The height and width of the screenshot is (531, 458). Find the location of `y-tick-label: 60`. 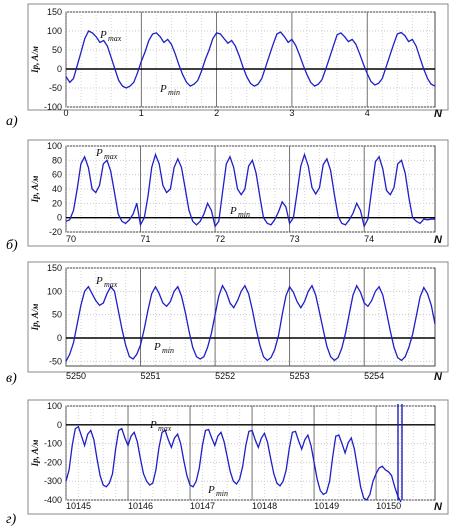

y-tick-label: 60 is located at coordinates (57, 175).